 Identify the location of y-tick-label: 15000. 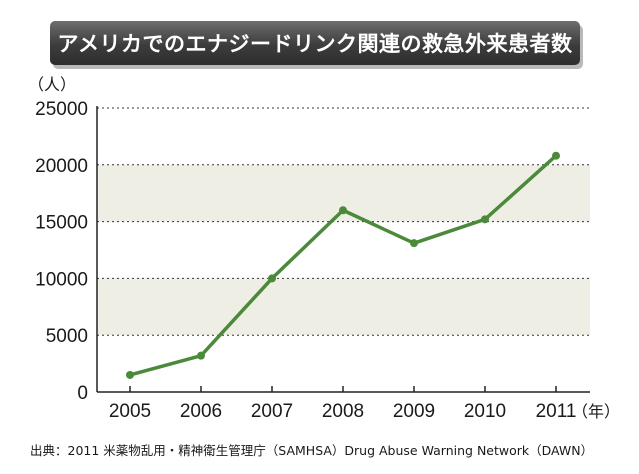
(61, 223).